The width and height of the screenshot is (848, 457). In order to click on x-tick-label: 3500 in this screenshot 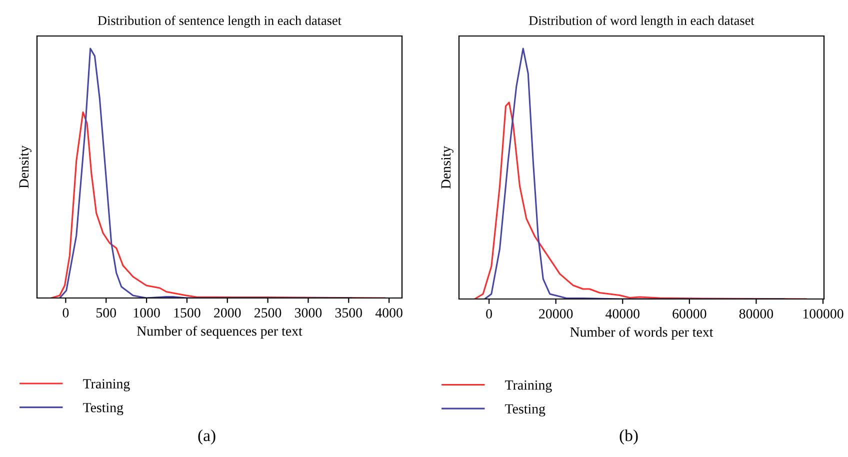, I will do `click(348, 313)`.